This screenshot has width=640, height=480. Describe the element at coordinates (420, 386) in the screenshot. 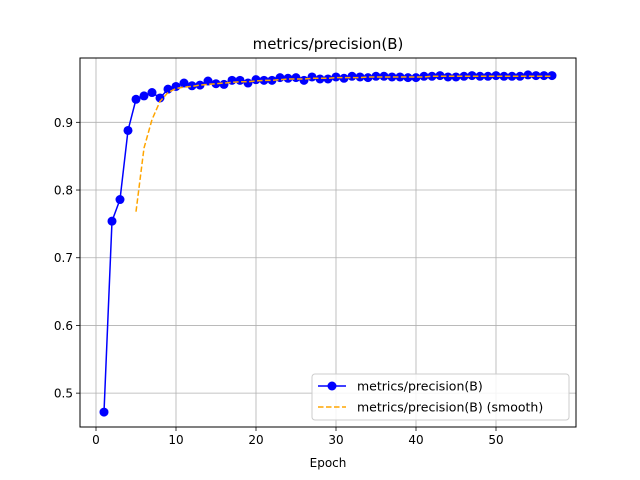

I see `legend-label-0: metrics/precision(B)` at that location.